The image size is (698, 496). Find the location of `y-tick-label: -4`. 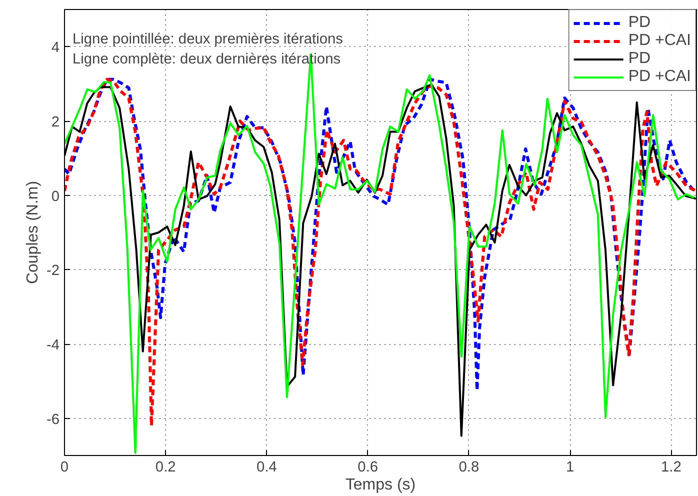

y-tick-label: -4 is located at coordinates (53, 346).